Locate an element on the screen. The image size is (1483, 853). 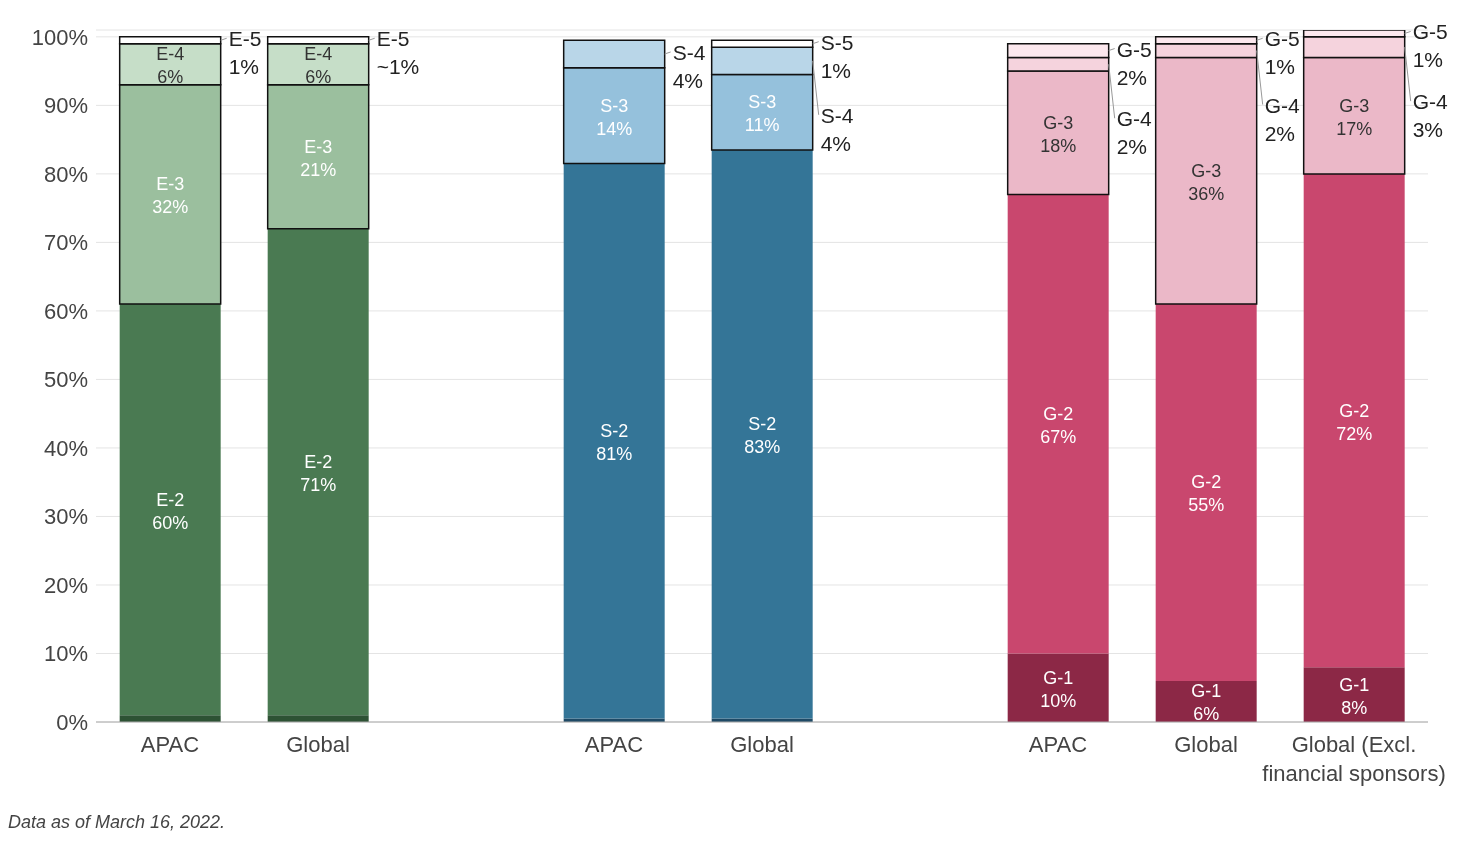
text: E-4 is located at coordinates (318, 54).